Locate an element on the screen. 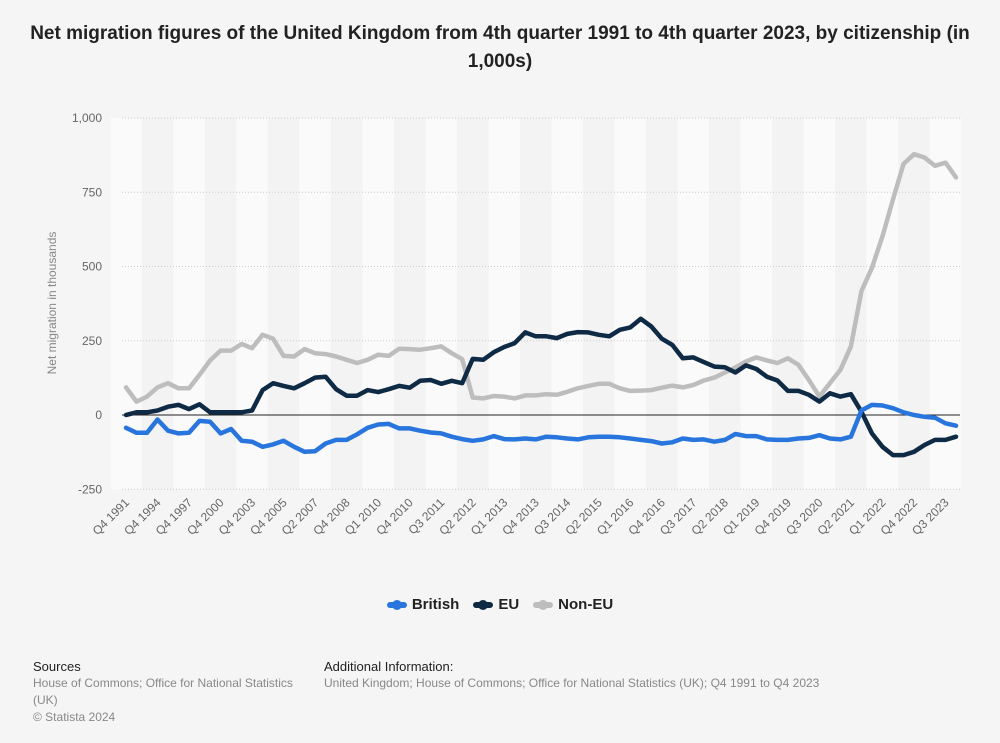  y-tick-label: 0 is located at coordinates (98, 415).